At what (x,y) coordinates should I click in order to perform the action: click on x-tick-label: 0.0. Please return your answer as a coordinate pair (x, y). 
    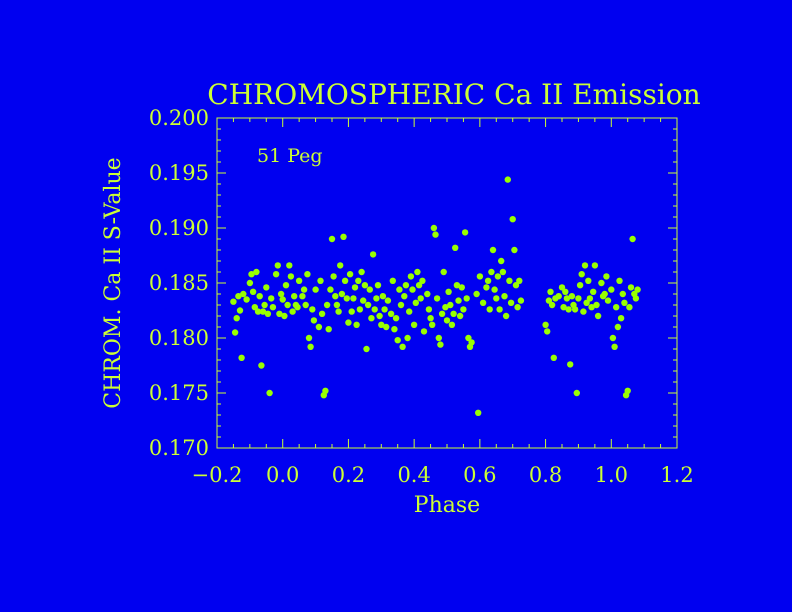
    Looking at the image, I should click on (282, 475).